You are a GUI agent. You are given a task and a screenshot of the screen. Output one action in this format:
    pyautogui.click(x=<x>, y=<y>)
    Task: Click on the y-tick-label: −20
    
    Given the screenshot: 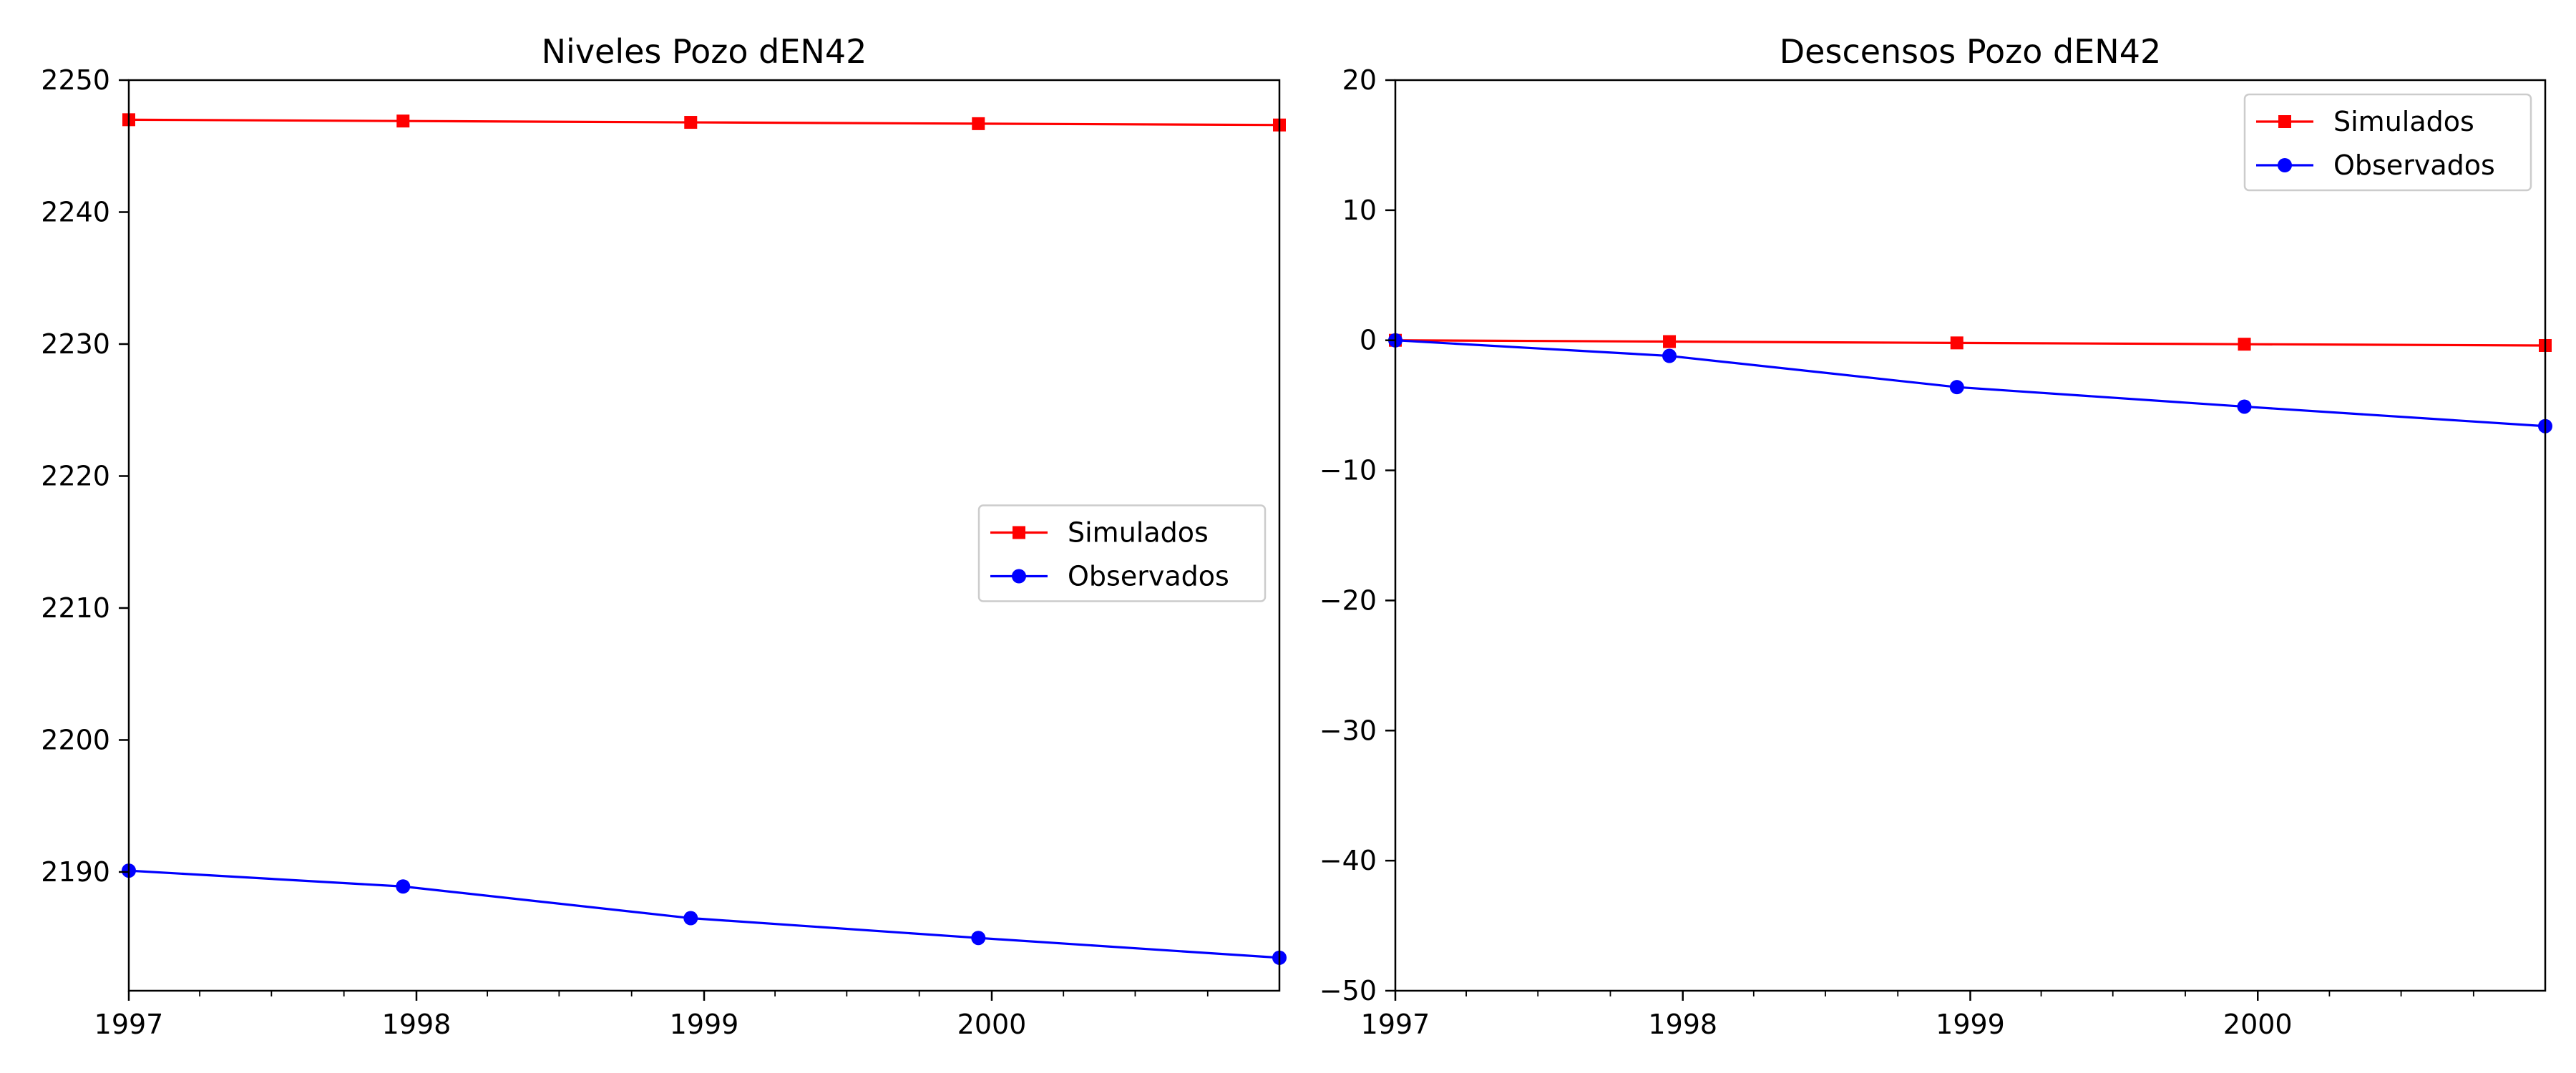 What is the action you would take?
    pyautogui.click(x=1348, y=600)
    